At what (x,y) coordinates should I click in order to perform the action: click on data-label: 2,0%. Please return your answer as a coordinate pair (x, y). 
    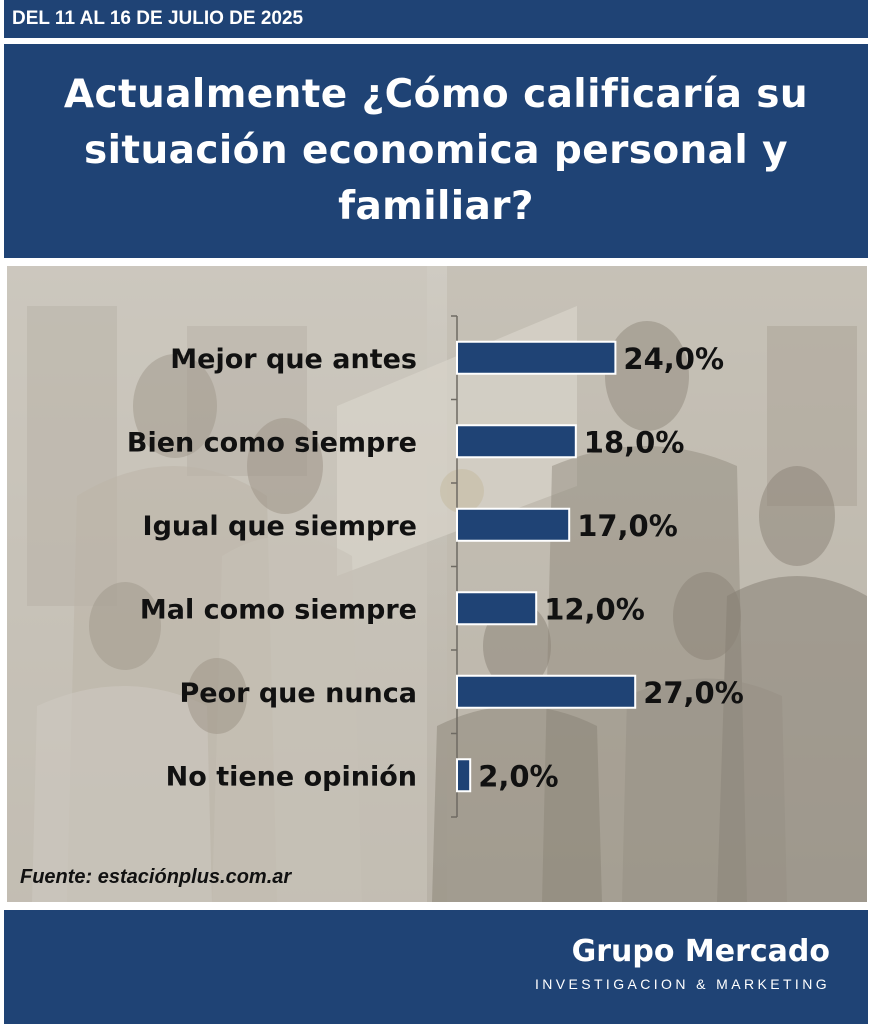
    Looking at the image, I should click on (518, 776).